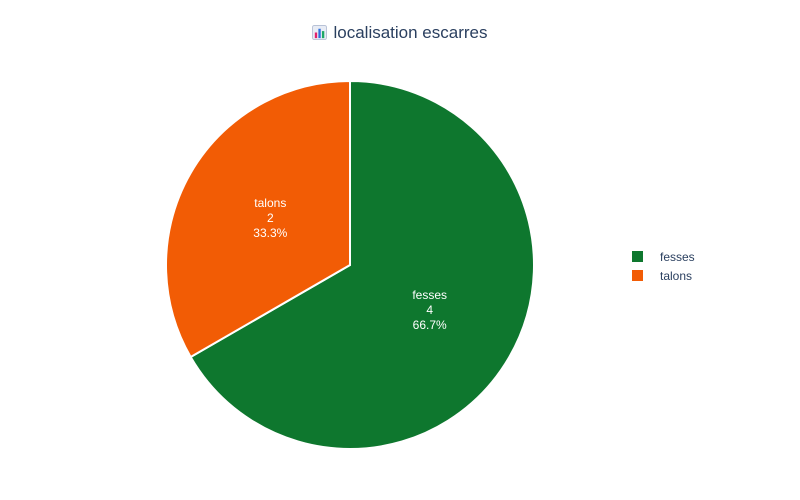 This screenshot has width=800, height=500. What do you see at coordinates (258, 219) in the screenshot?
I see `pie-slice-talons` at bounding box center [258, 219].